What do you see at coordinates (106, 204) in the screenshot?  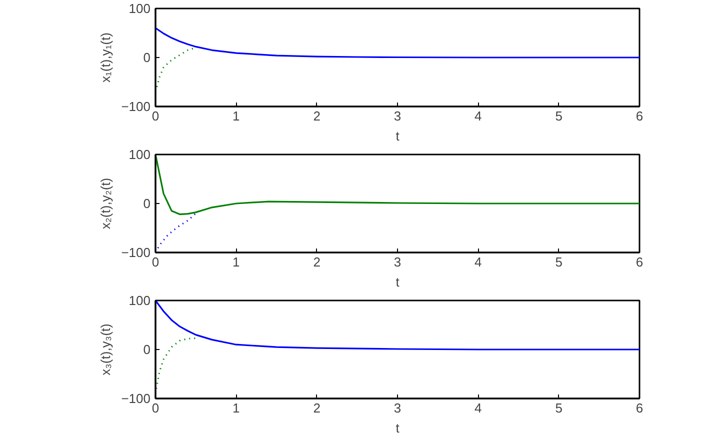 I see `y-axis-title: x₂(t),y₂(t)` at bounding box center [106, 204].